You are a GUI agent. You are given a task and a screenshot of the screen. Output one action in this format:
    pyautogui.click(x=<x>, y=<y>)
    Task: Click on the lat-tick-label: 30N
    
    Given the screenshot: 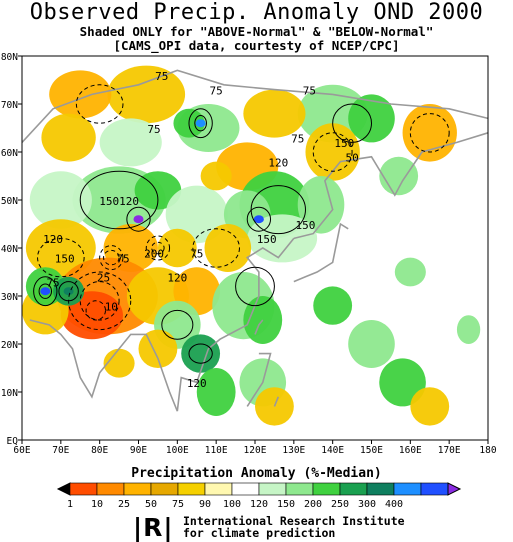 What is the action you would take?
    pyautogui.click(x=9, y=297)
    